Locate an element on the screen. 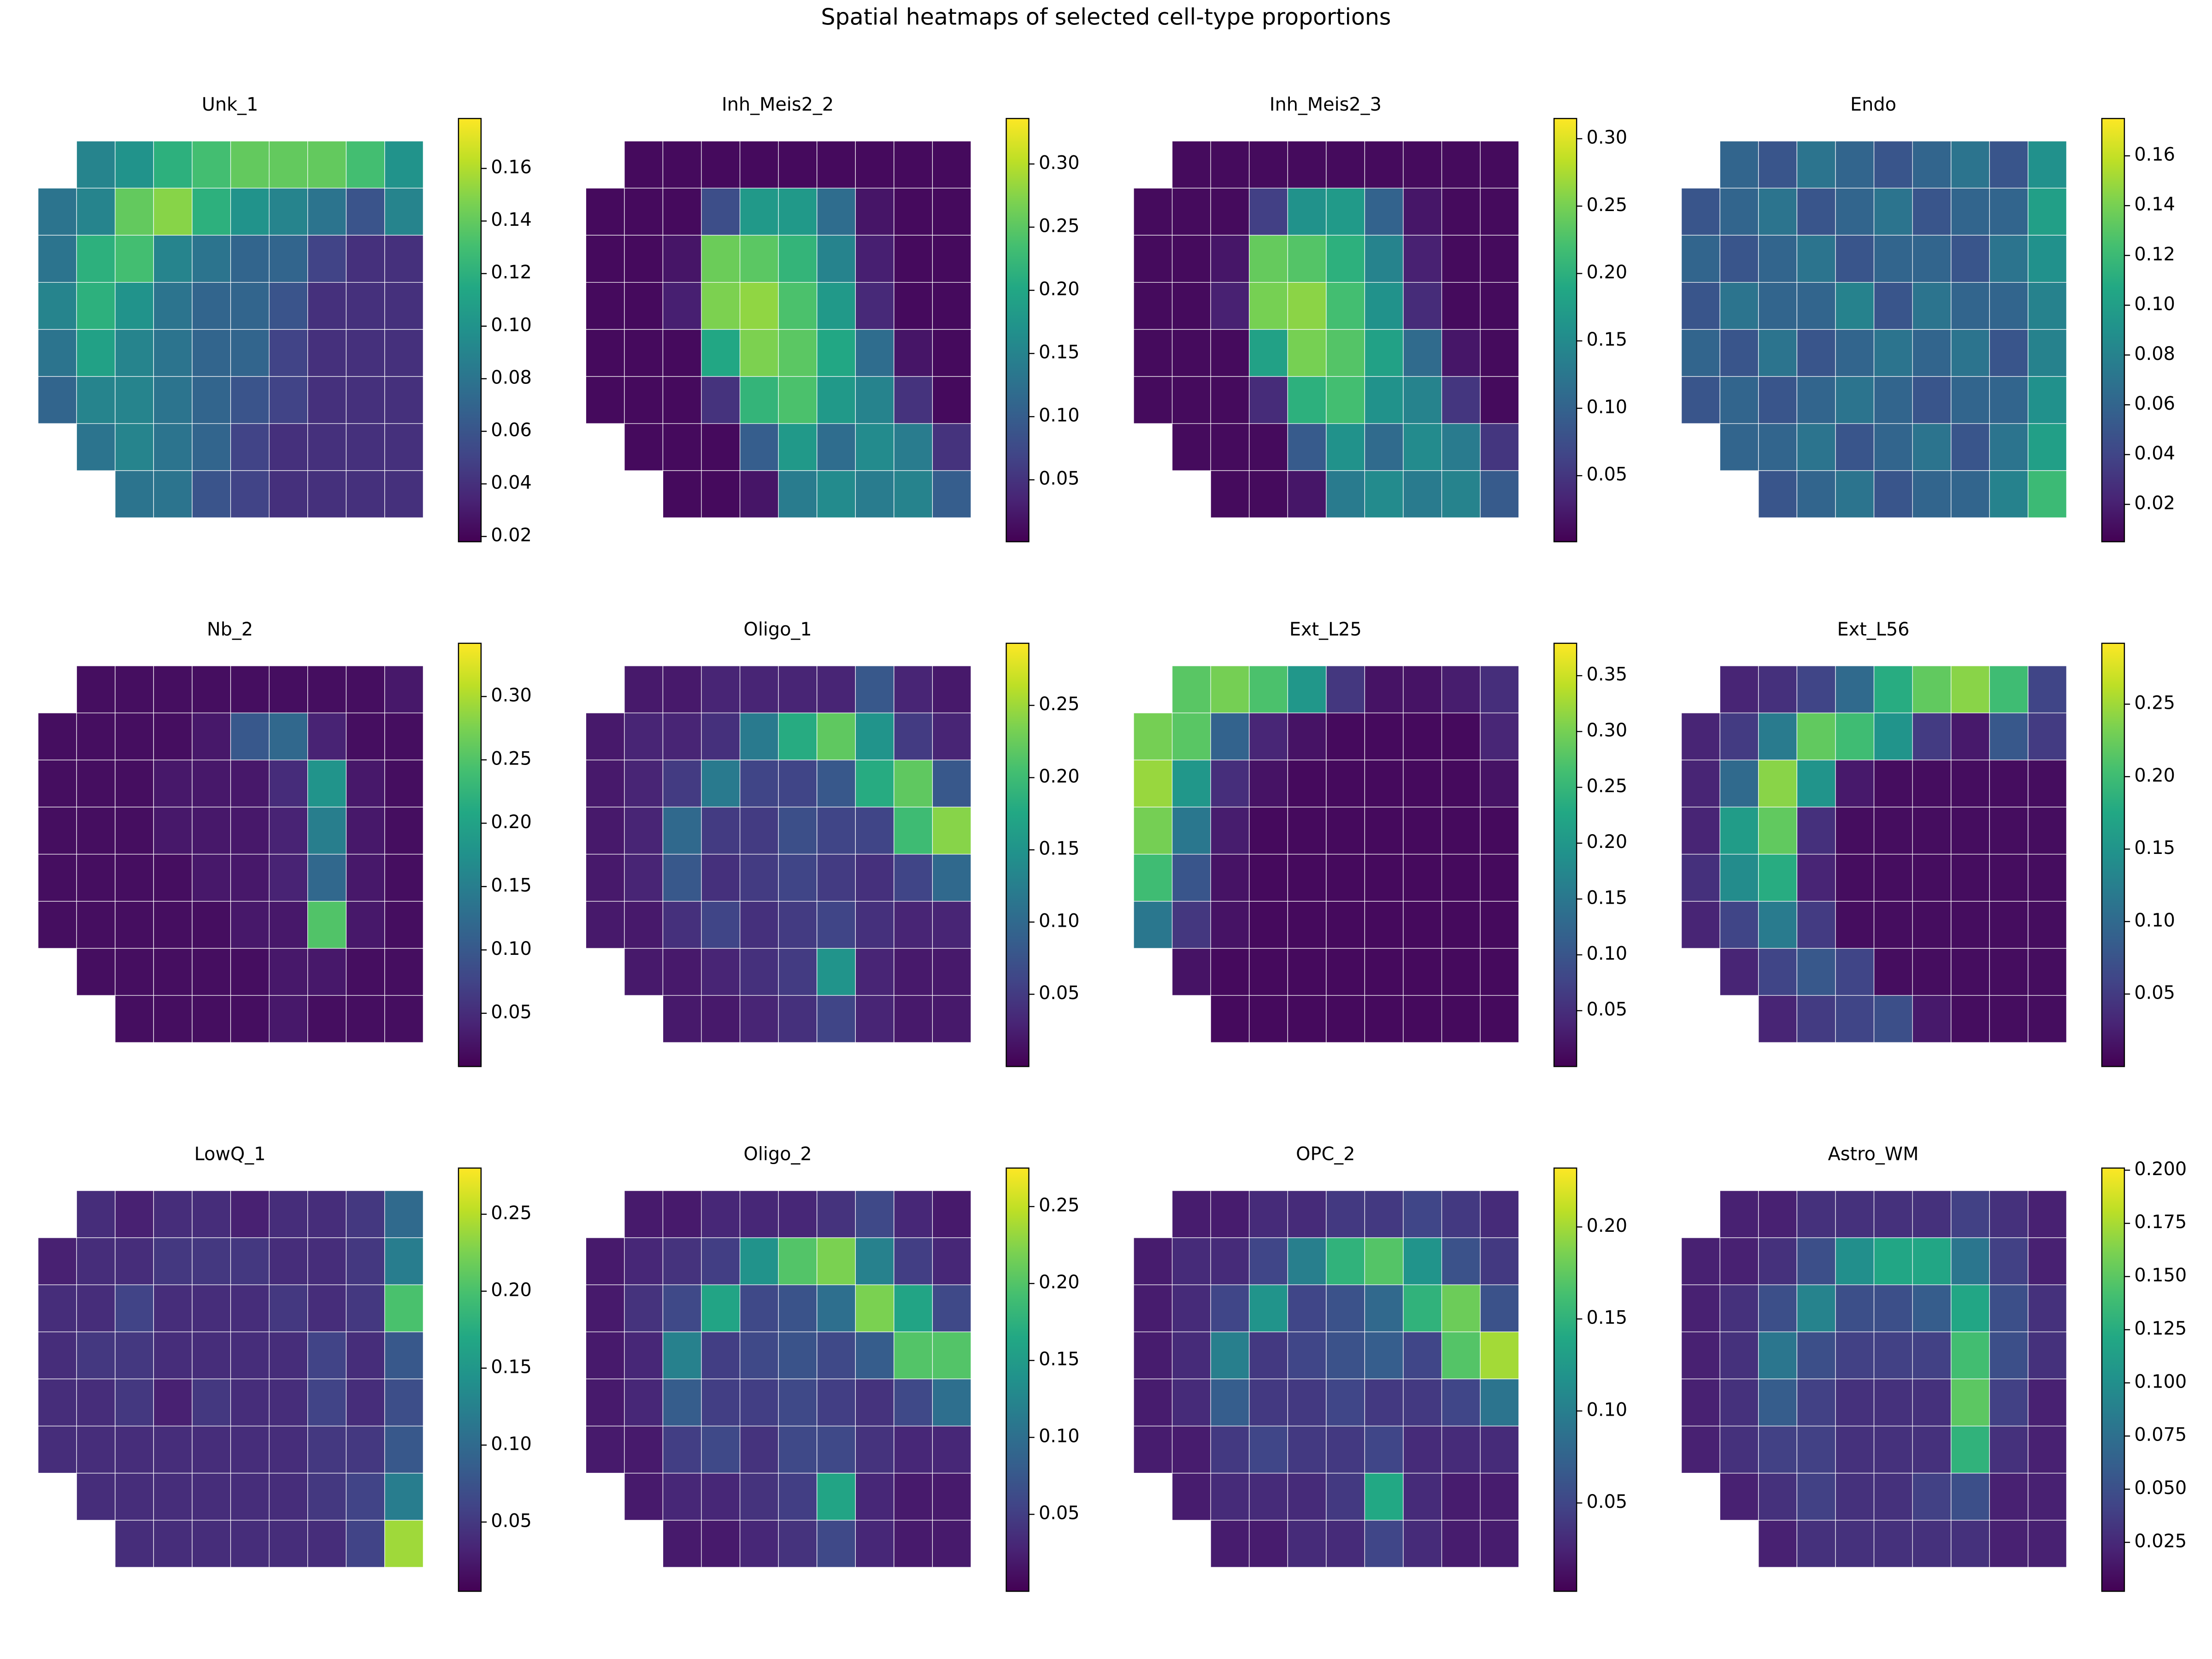 The width and height of the screenshot is (2212, 1659). colorbar-tick-label: 0.05 is located at coordinates (1607, 1009).